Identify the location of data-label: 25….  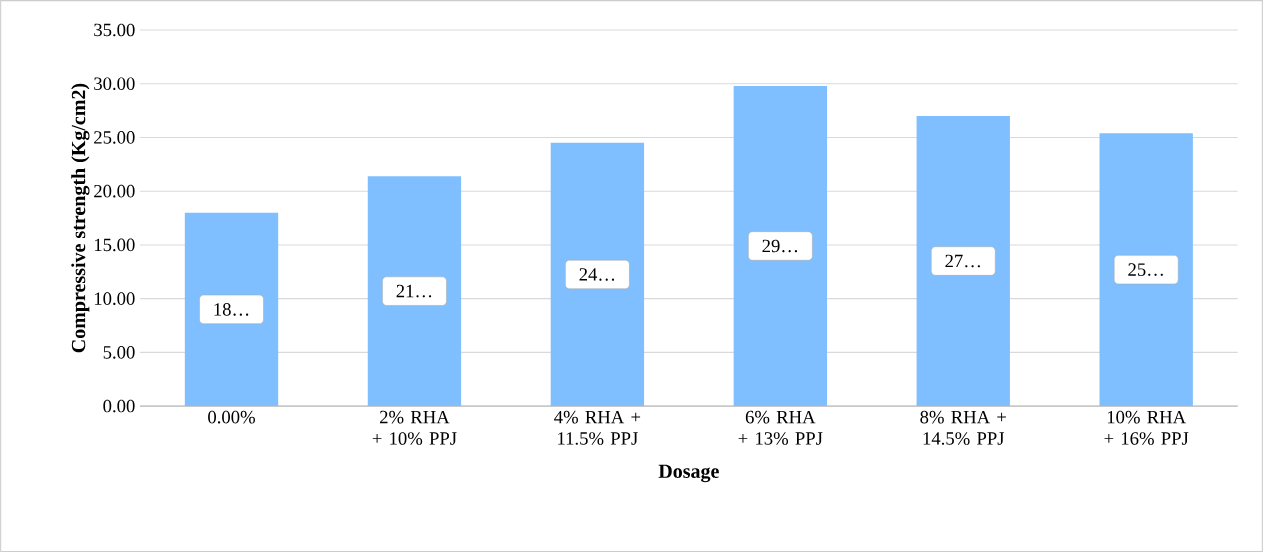
(1145, 269).